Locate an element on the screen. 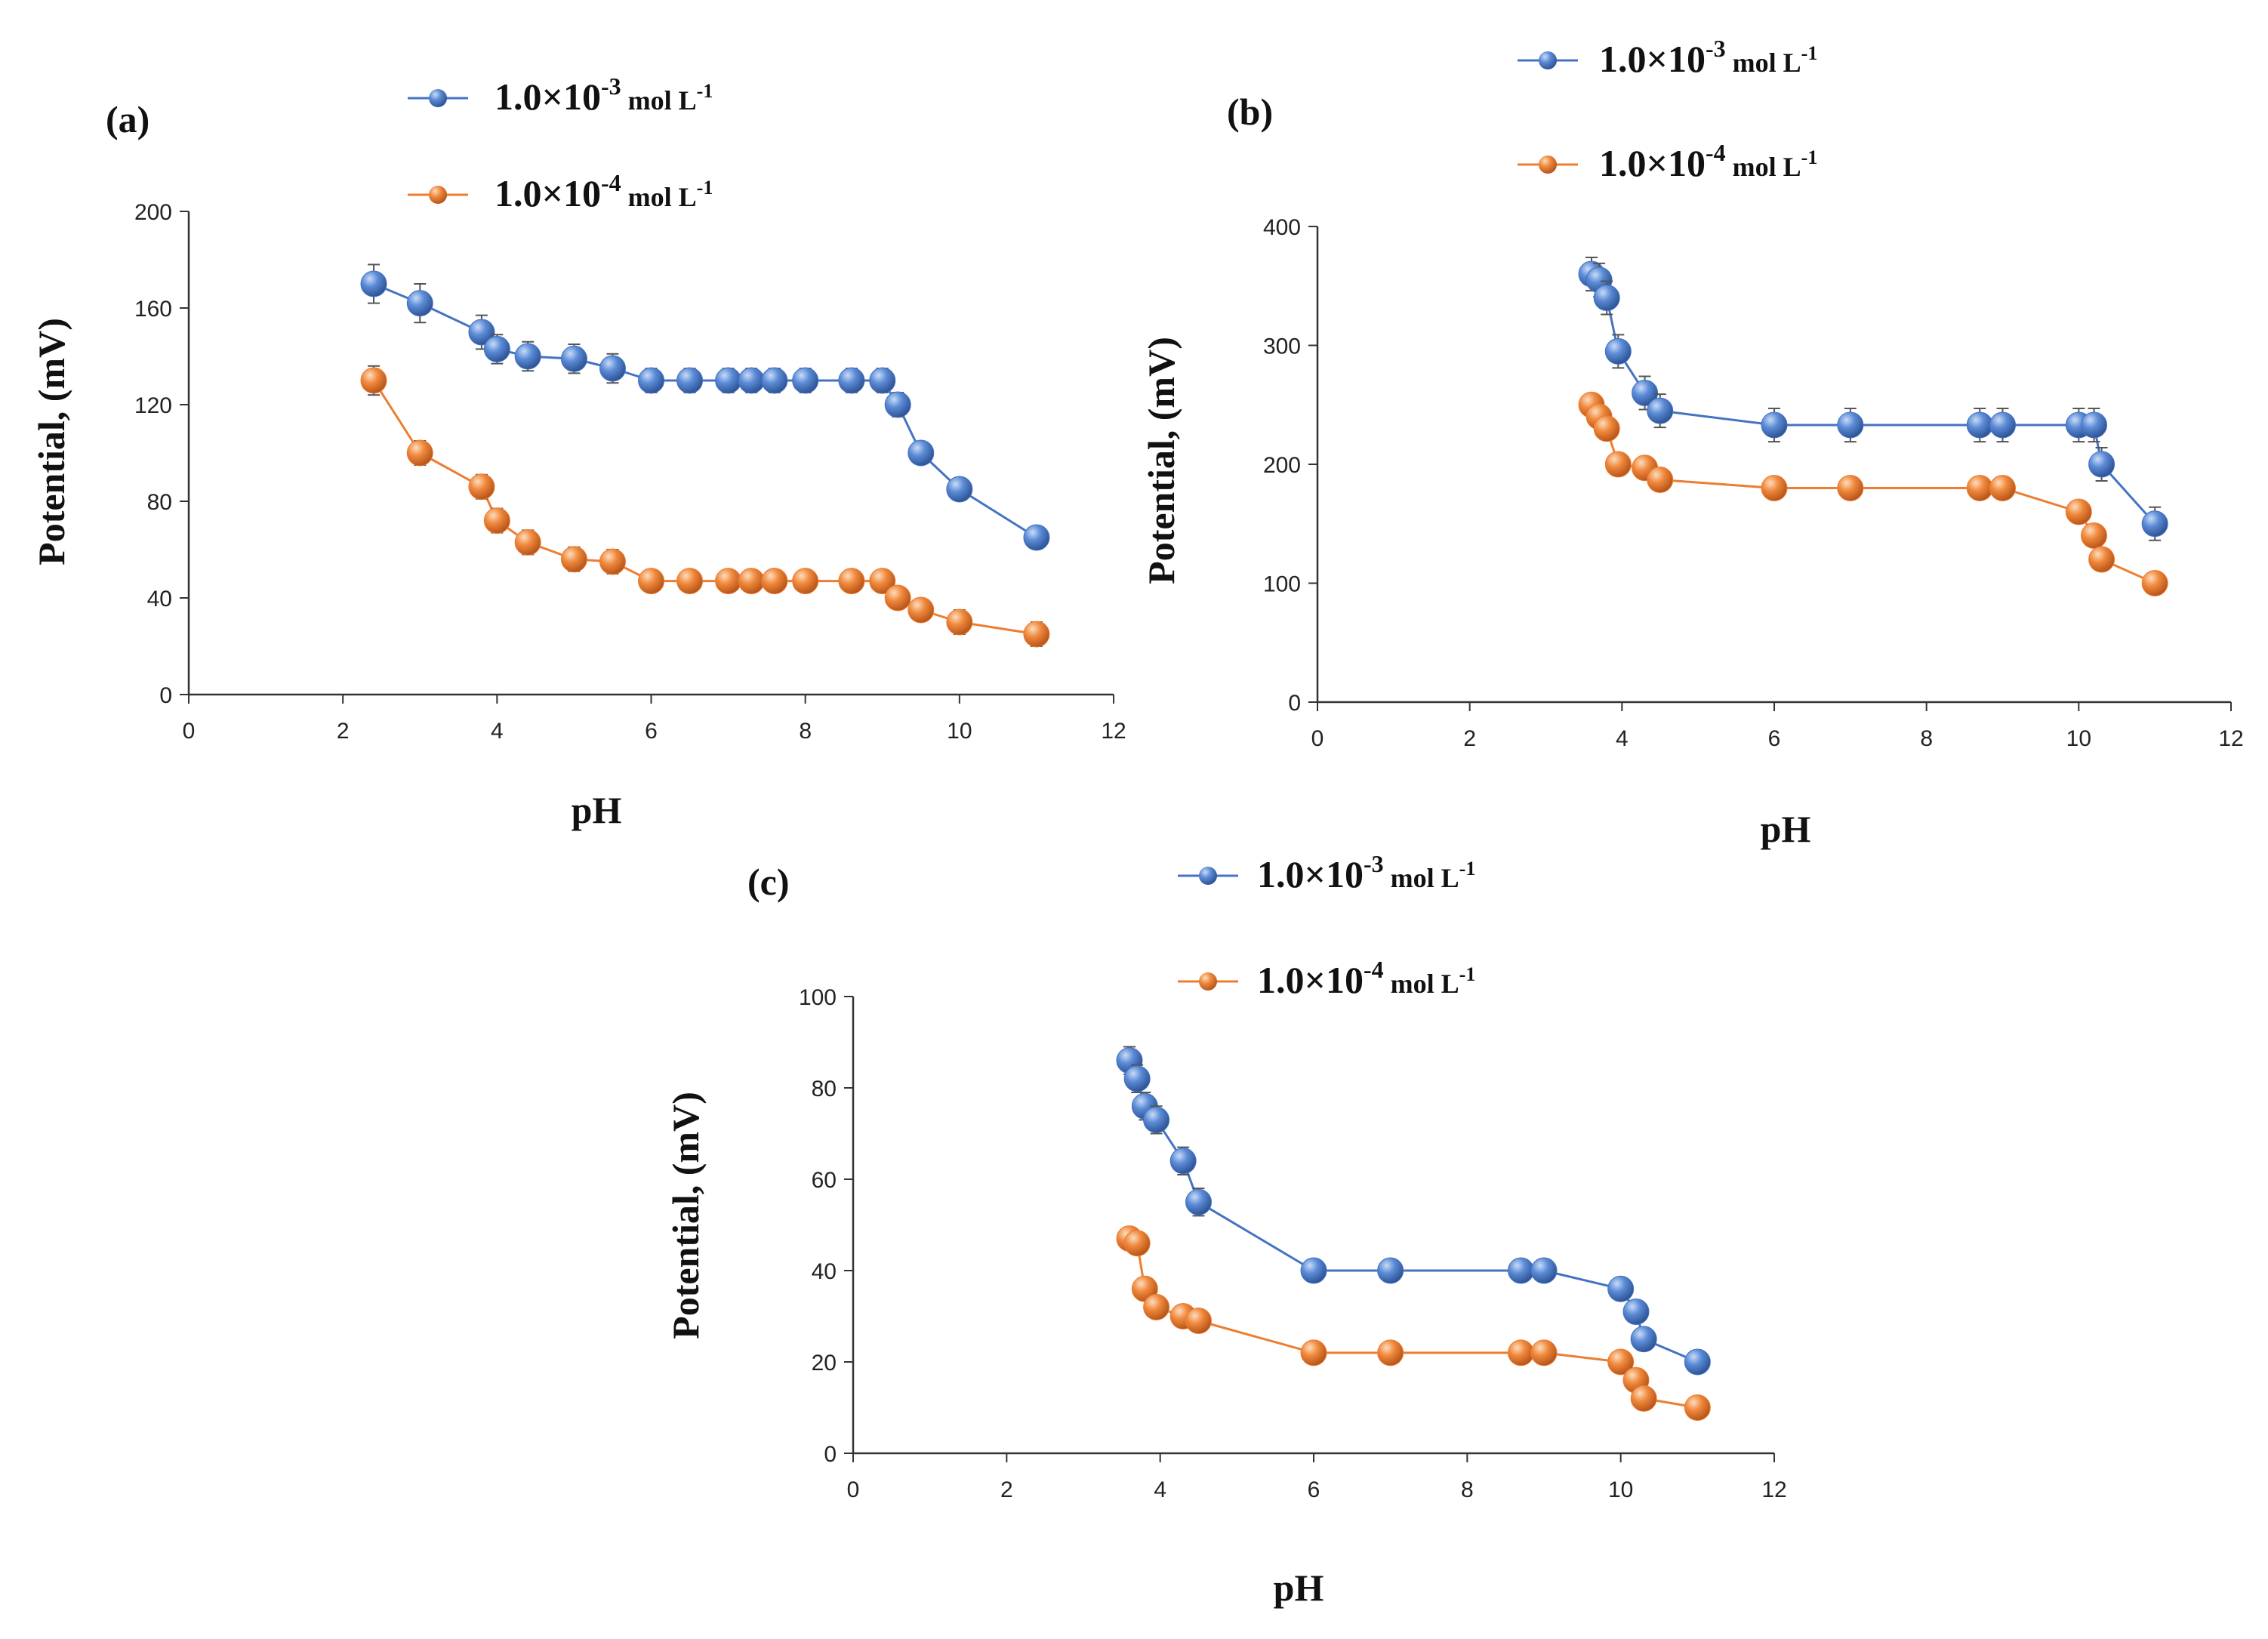 The image size is (2268, 1639). y-tick-label-b: 200 is located at coordinates (1282, 465).